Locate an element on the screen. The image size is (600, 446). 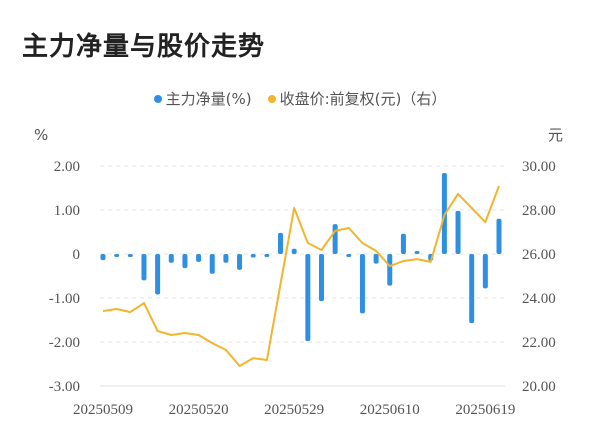
x-tick-label: 20250520 is located at coordinates (199, 410).